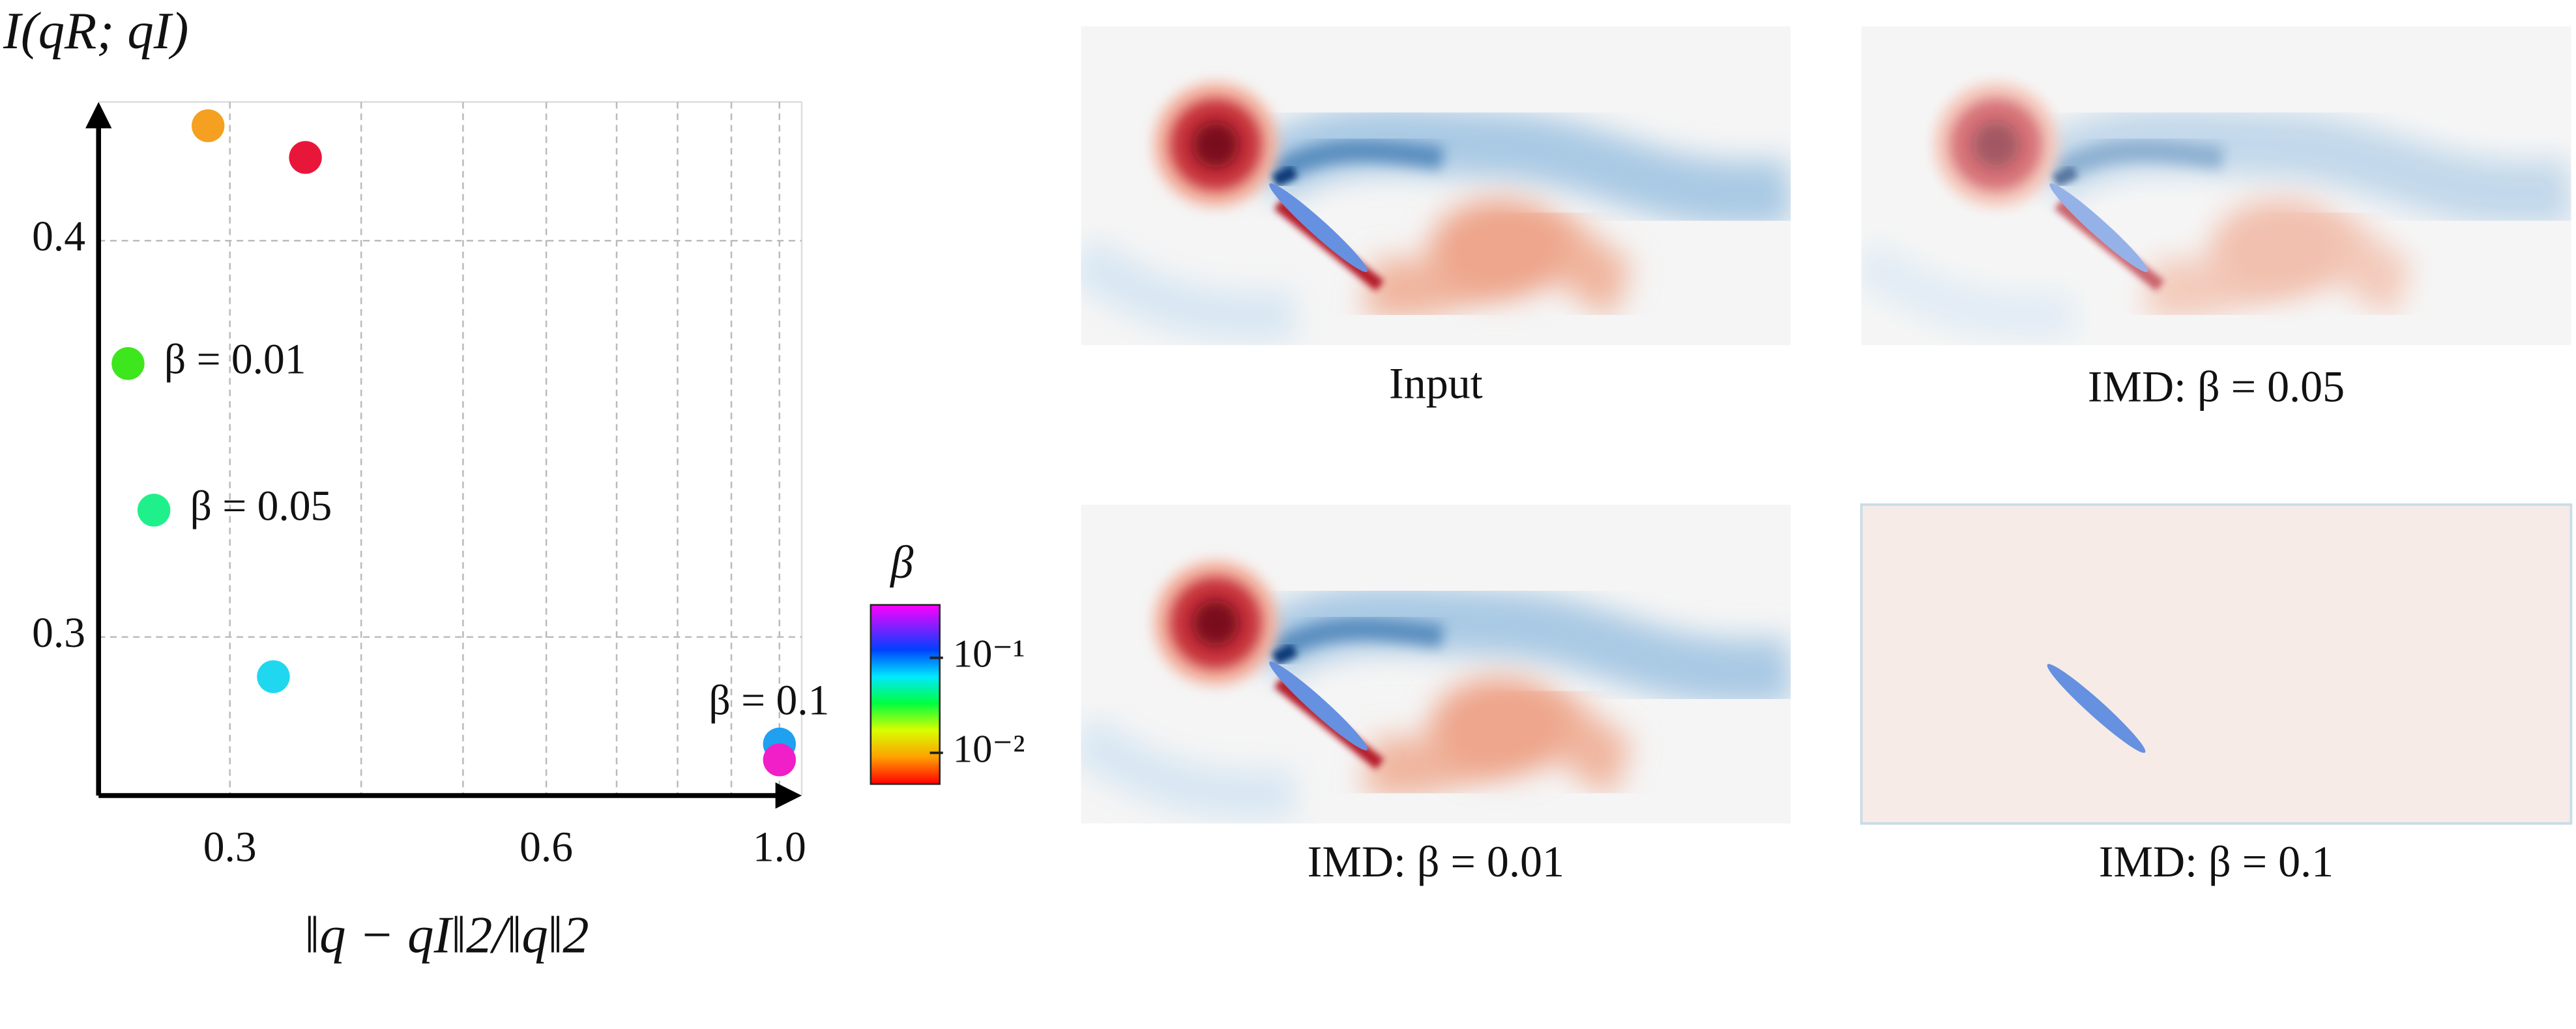 Image resolution: width=2576 pixels, height=1029 pixels. I want to click on annotation: β = 0.01, so click(235, 359).